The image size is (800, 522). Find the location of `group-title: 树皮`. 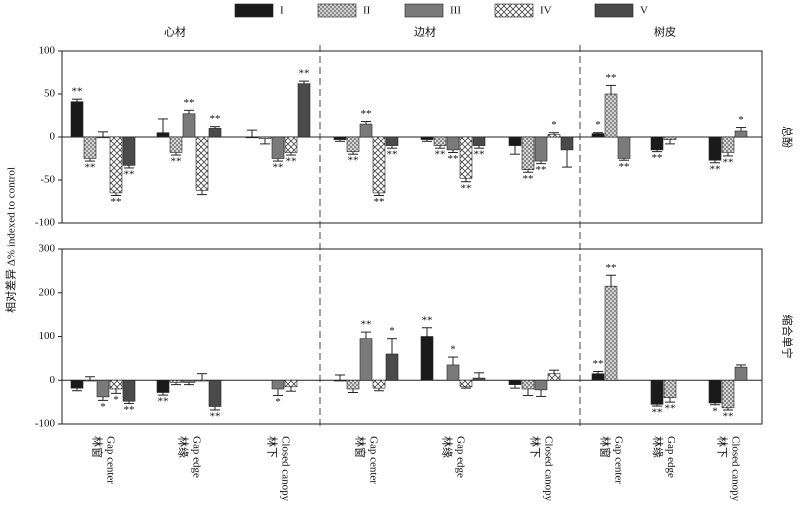

group-title: 树皮 is located at coordinates (665, 32).